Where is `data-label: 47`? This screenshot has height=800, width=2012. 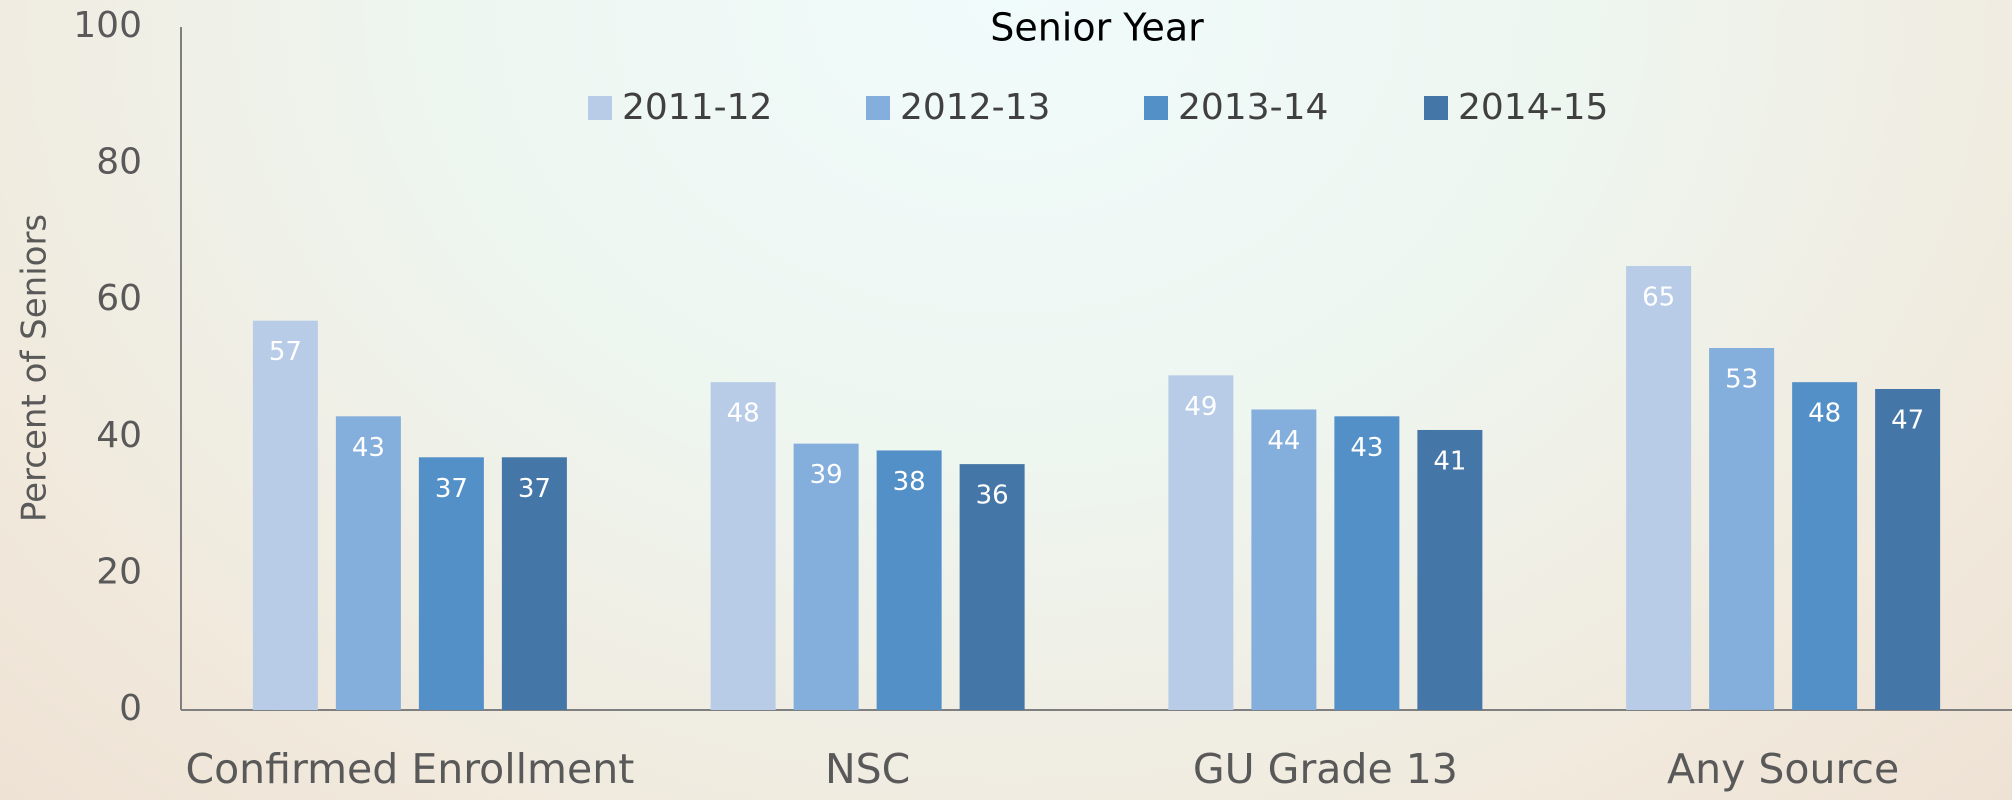 data-label: 47 is located at coordinates (1907, 420).